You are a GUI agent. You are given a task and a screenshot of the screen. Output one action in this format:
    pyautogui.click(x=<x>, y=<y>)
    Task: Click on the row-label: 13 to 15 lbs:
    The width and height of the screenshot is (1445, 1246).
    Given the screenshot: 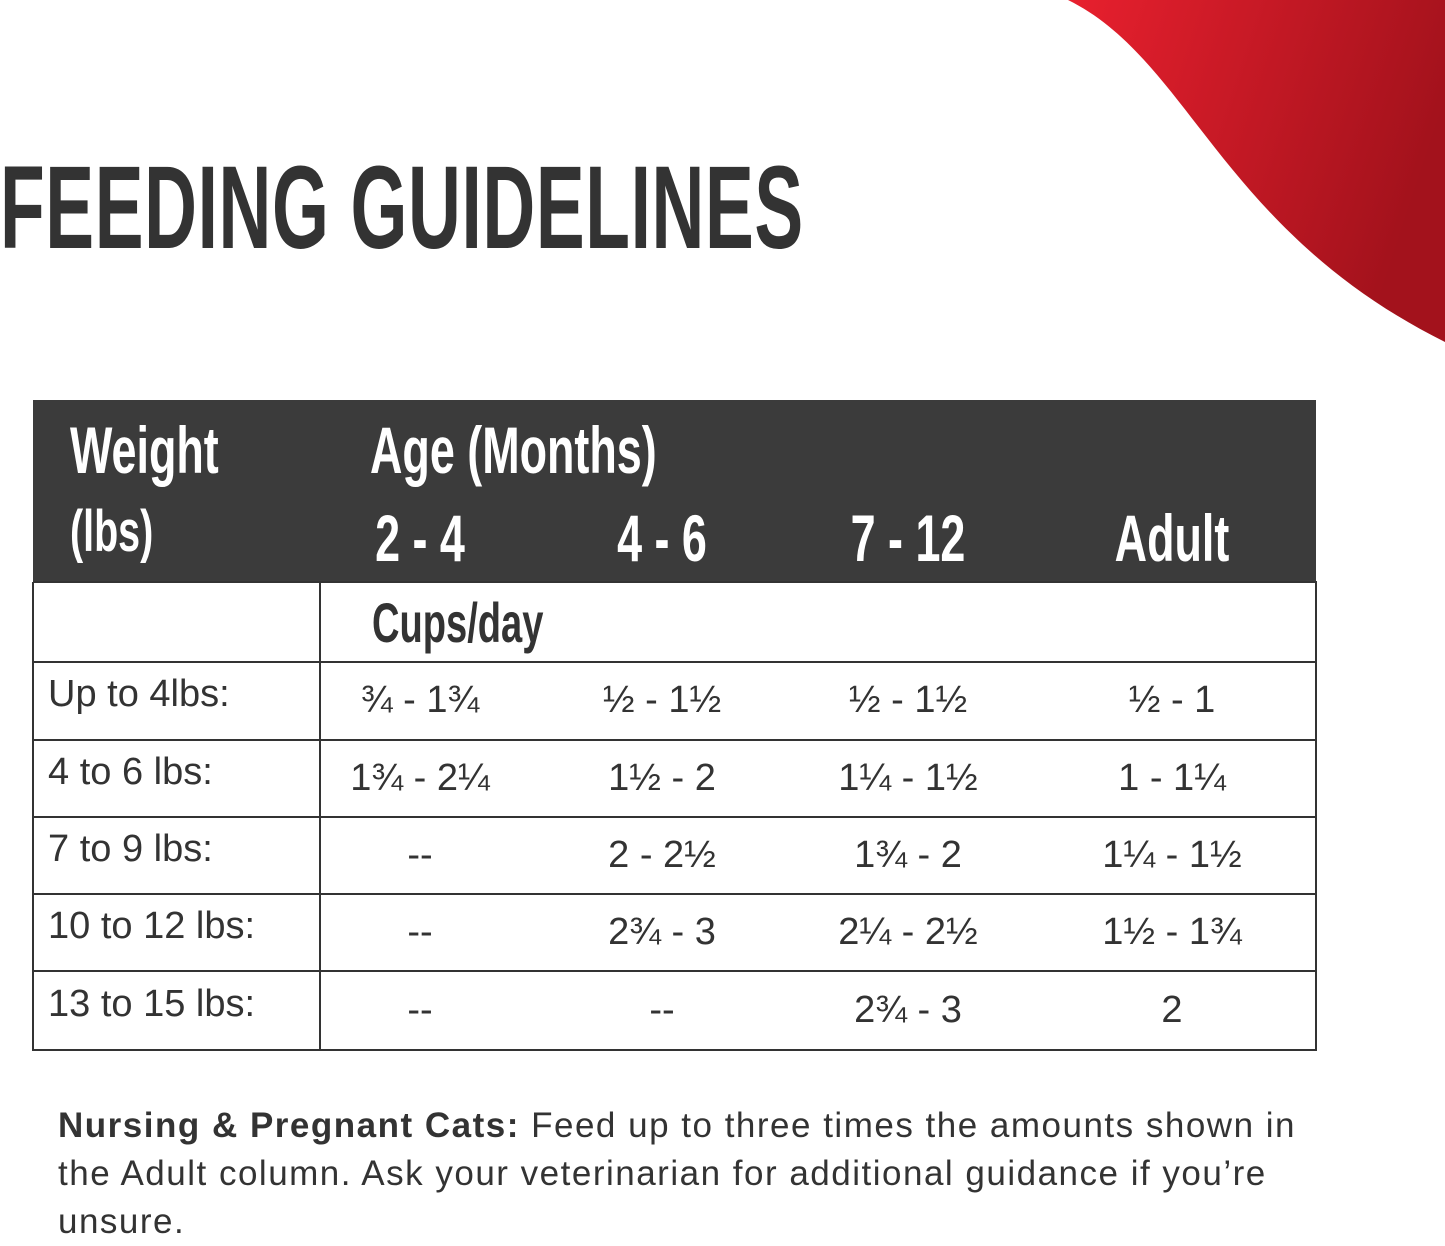 What is the action you would take?
    pyautogui.click(x=152, y=1003)
    